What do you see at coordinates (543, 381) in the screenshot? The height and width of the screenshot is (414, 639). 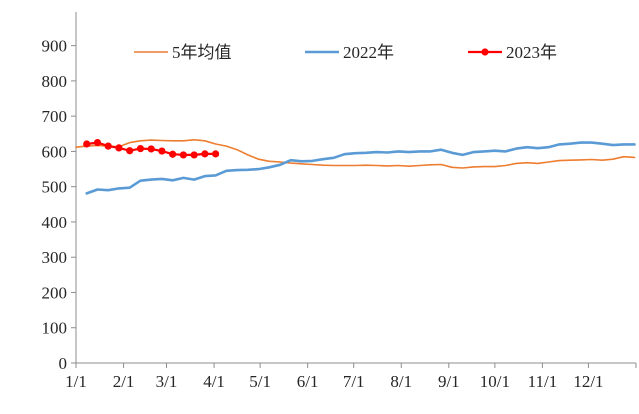 I see `x-tick-label: 11/1` at bounding box center [543, 381].